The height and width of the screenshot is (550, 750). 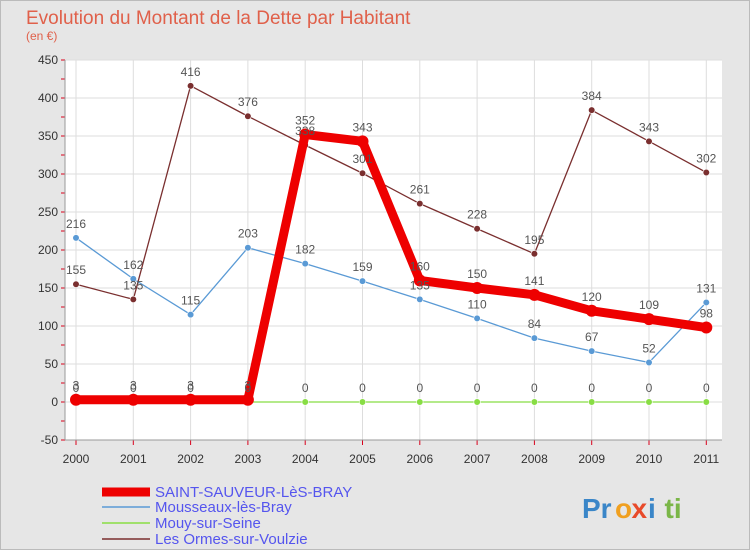 I want to click on data-label: 155, so click(x=76, y=270).